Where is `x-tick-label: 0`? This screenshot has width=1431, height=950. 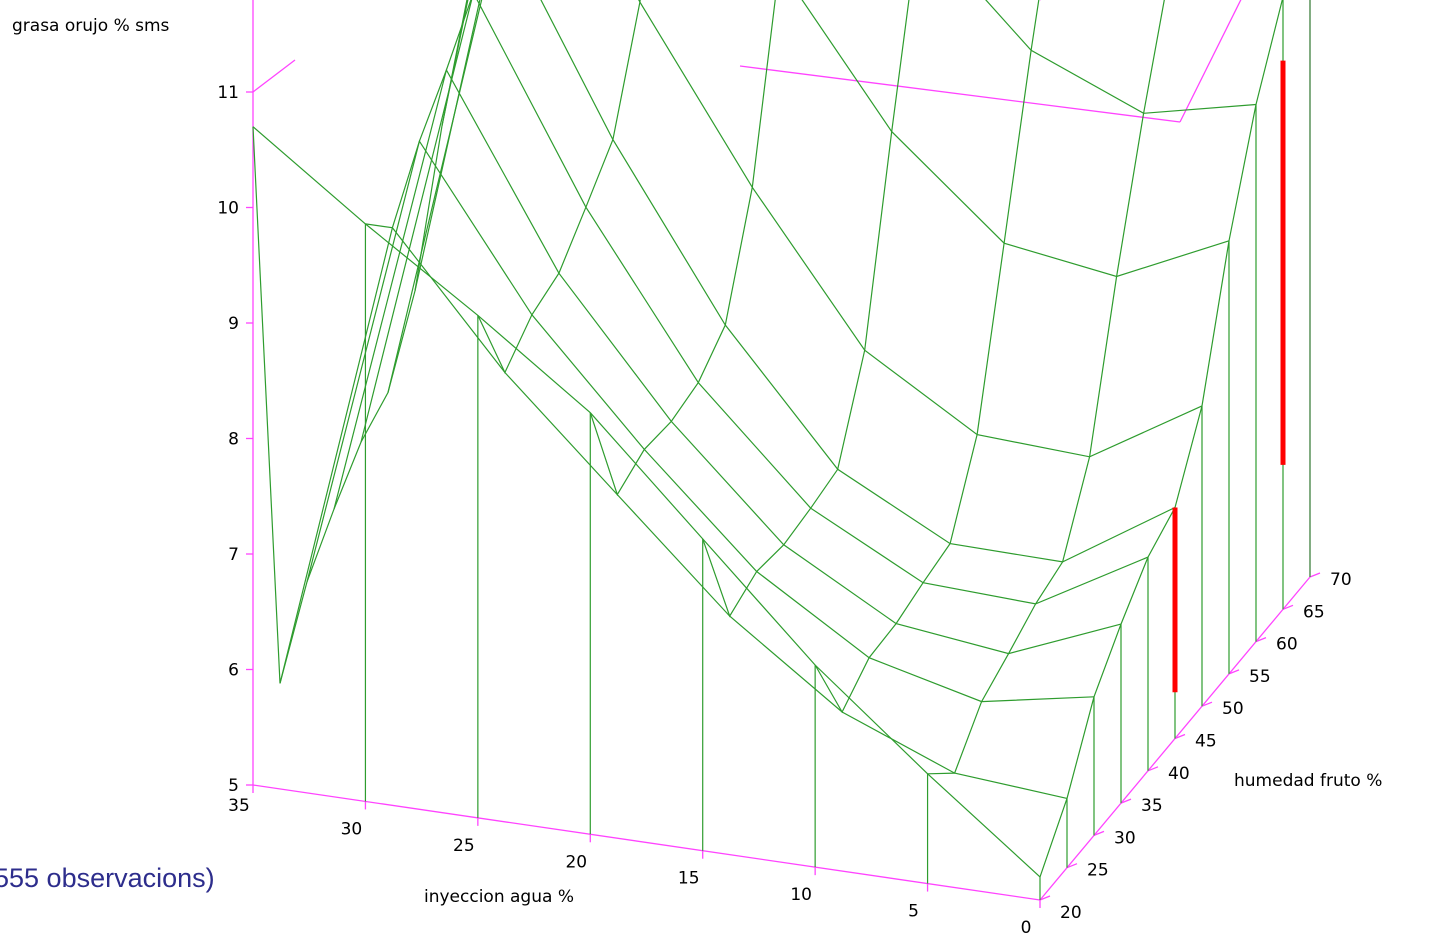
x-tick-label: 0 is located at coordinates (1026, 928).